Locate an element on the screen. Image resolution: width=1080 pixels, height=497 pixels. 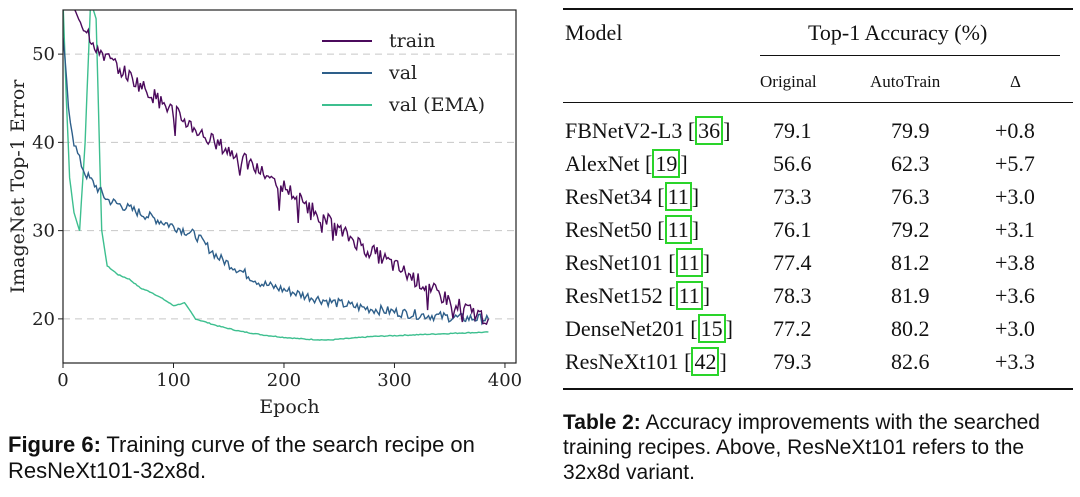
row-model: AlexNet [19] is located at coordinates (626, 163).